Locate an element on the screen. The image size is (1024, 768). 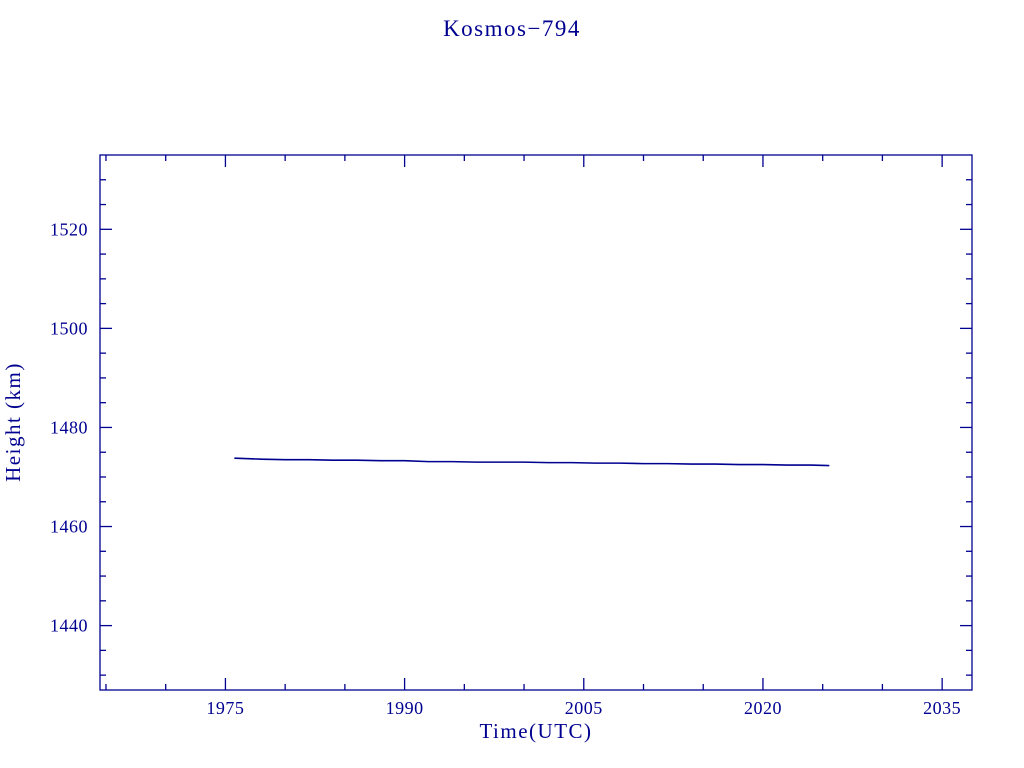
x-tick-label: 2020 is located at coordinates (763, 708).